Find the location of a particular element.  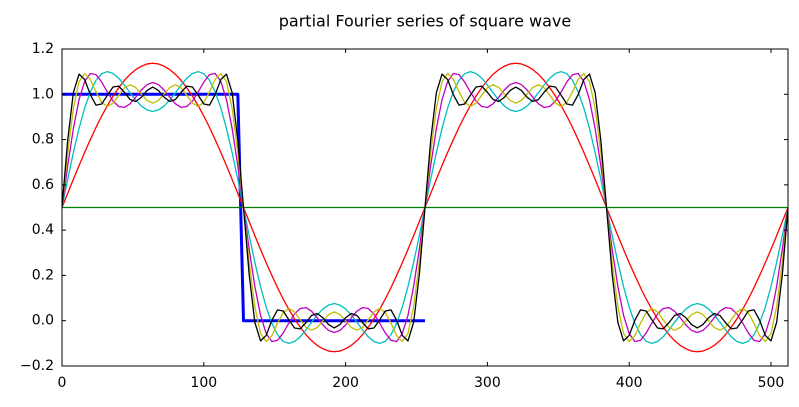

x-tick-label: 200 is located at coordinates (345, 383).